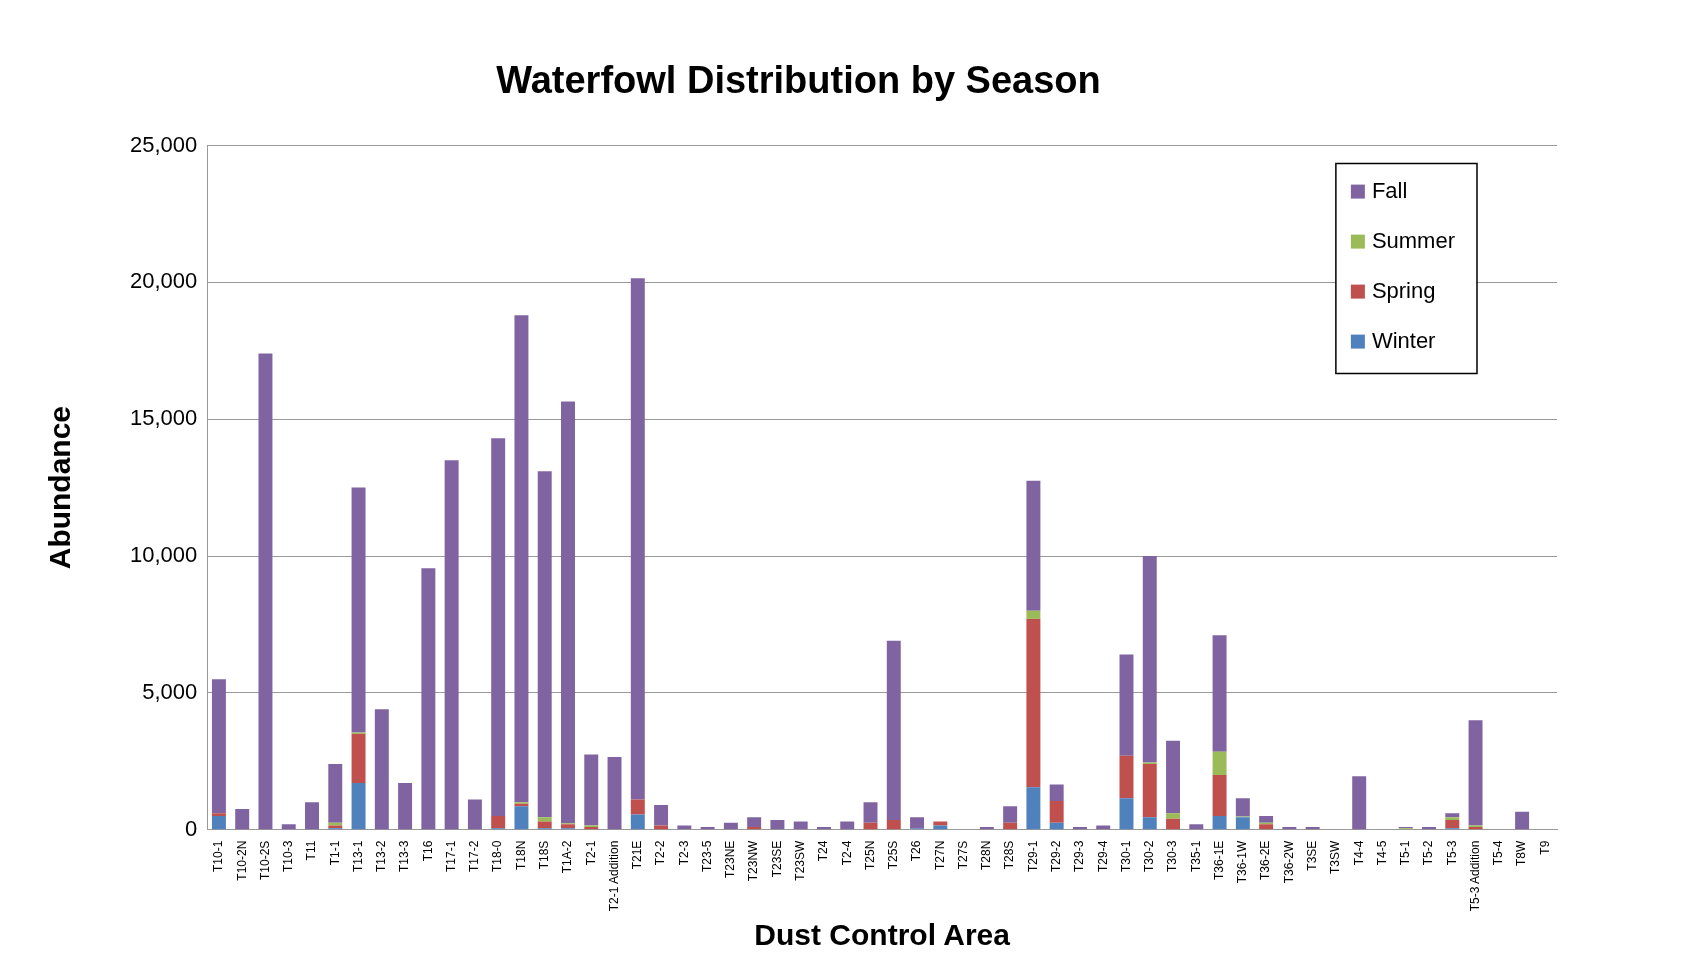 This screenshot has width=1707, height=979. What do you see at coordinates (986, 855) in the screenshot?
I see `x-tick-label: T28N` at bounding box center [986, 855].